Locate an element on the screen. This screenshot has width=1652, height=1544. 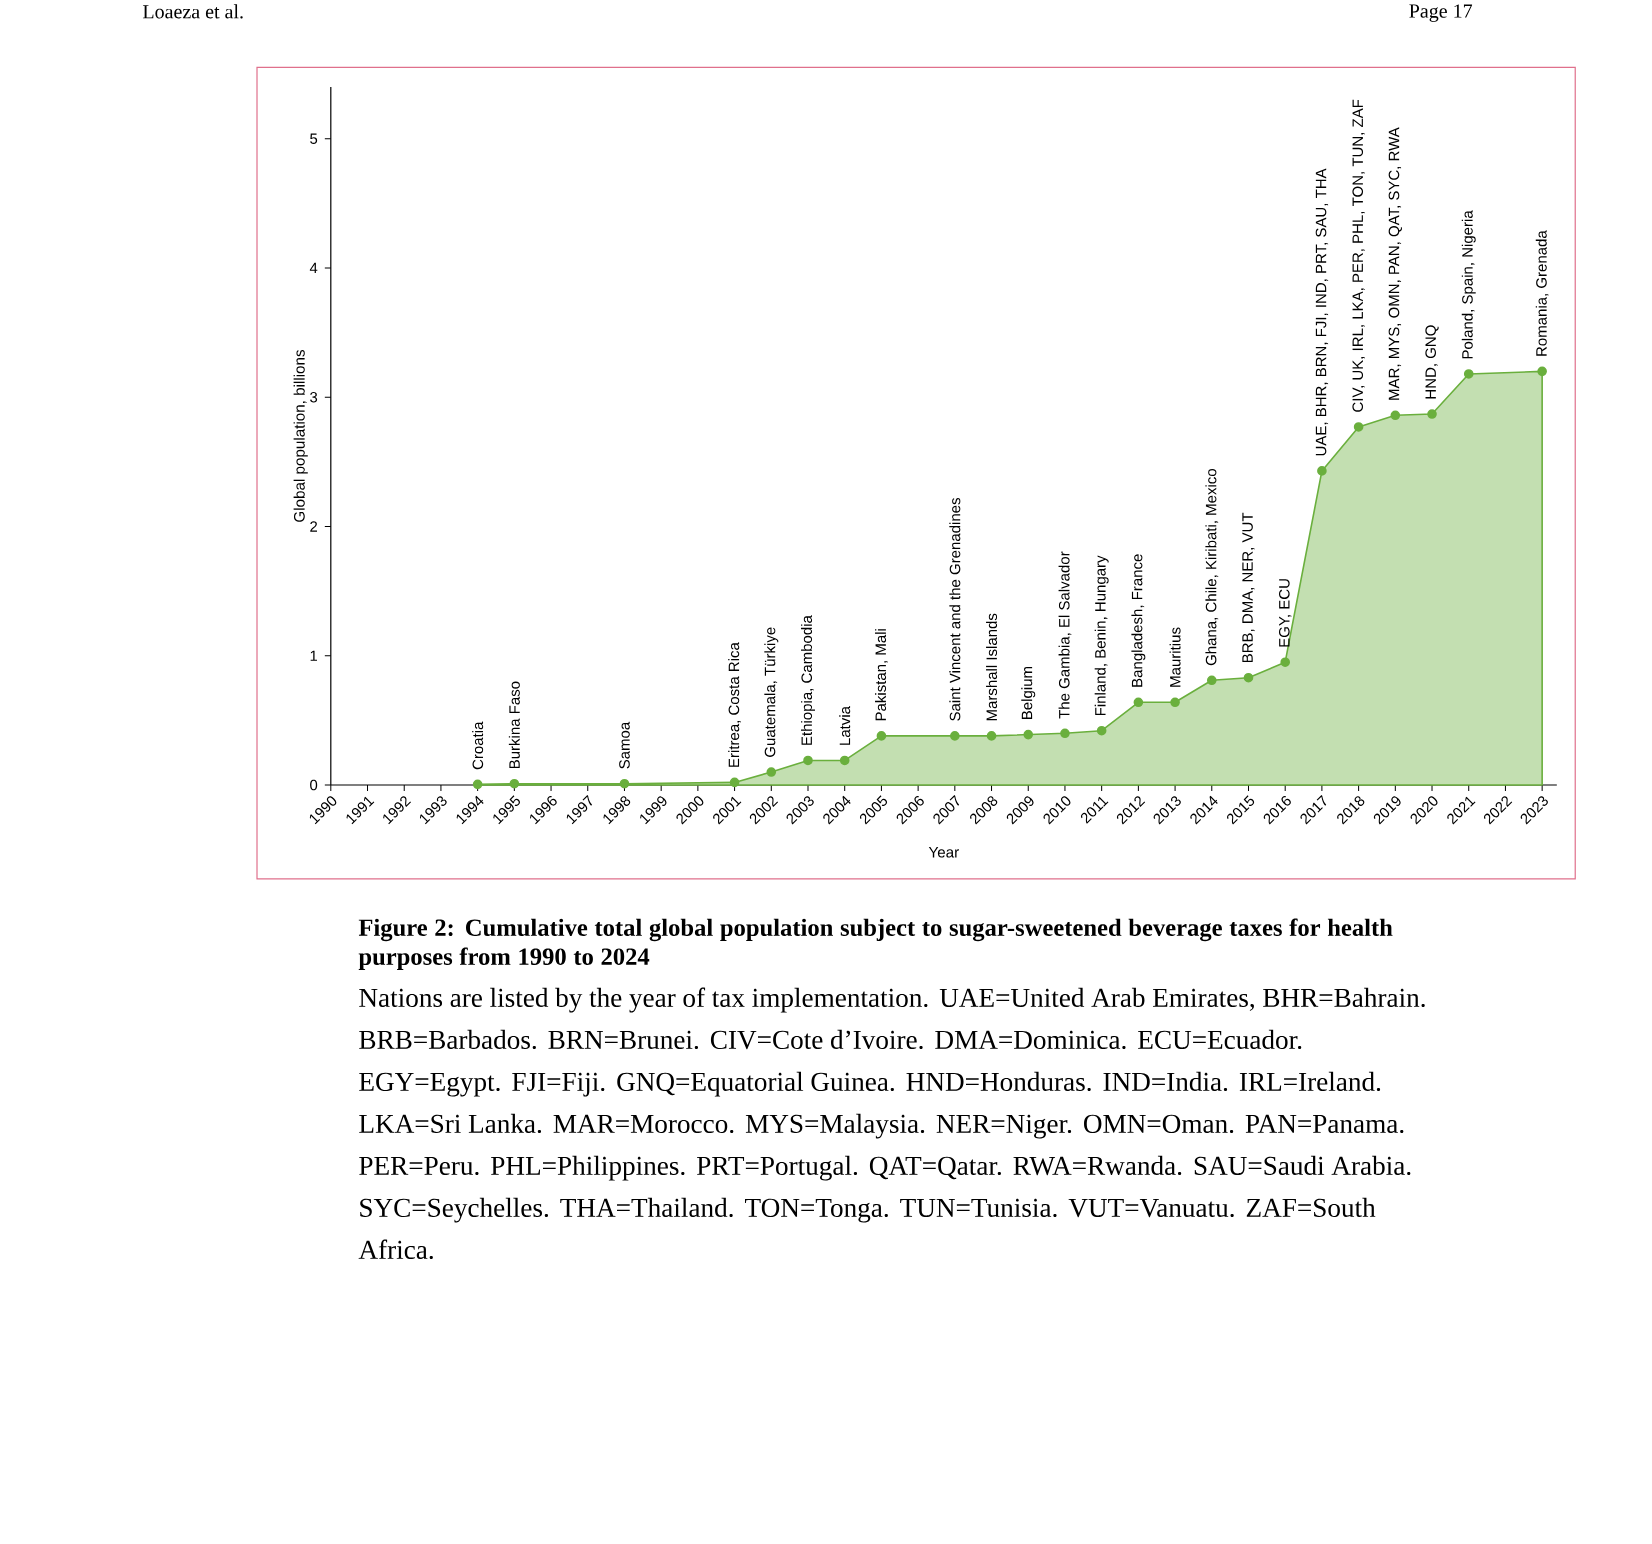
annotation: Latvia is located at coordinates (845, 725).